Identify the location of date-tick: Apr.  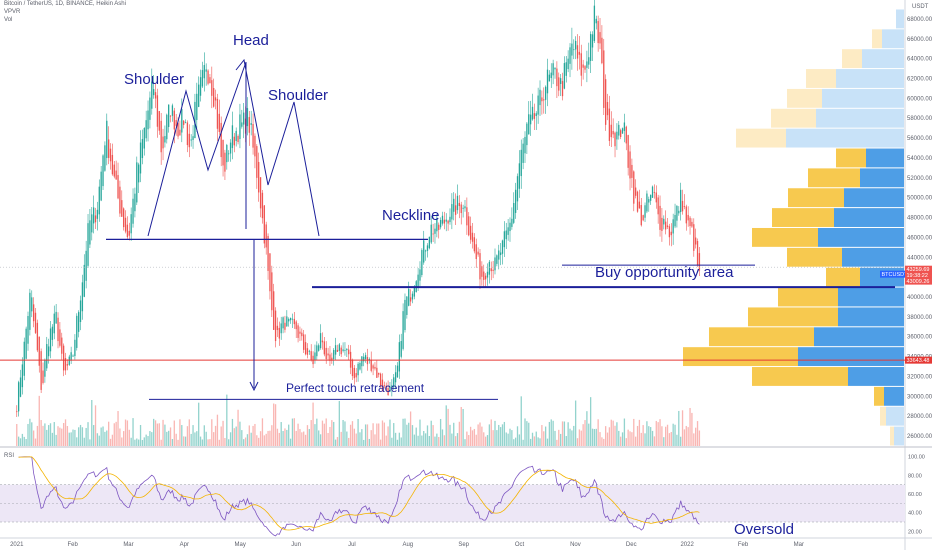
(184, 545).